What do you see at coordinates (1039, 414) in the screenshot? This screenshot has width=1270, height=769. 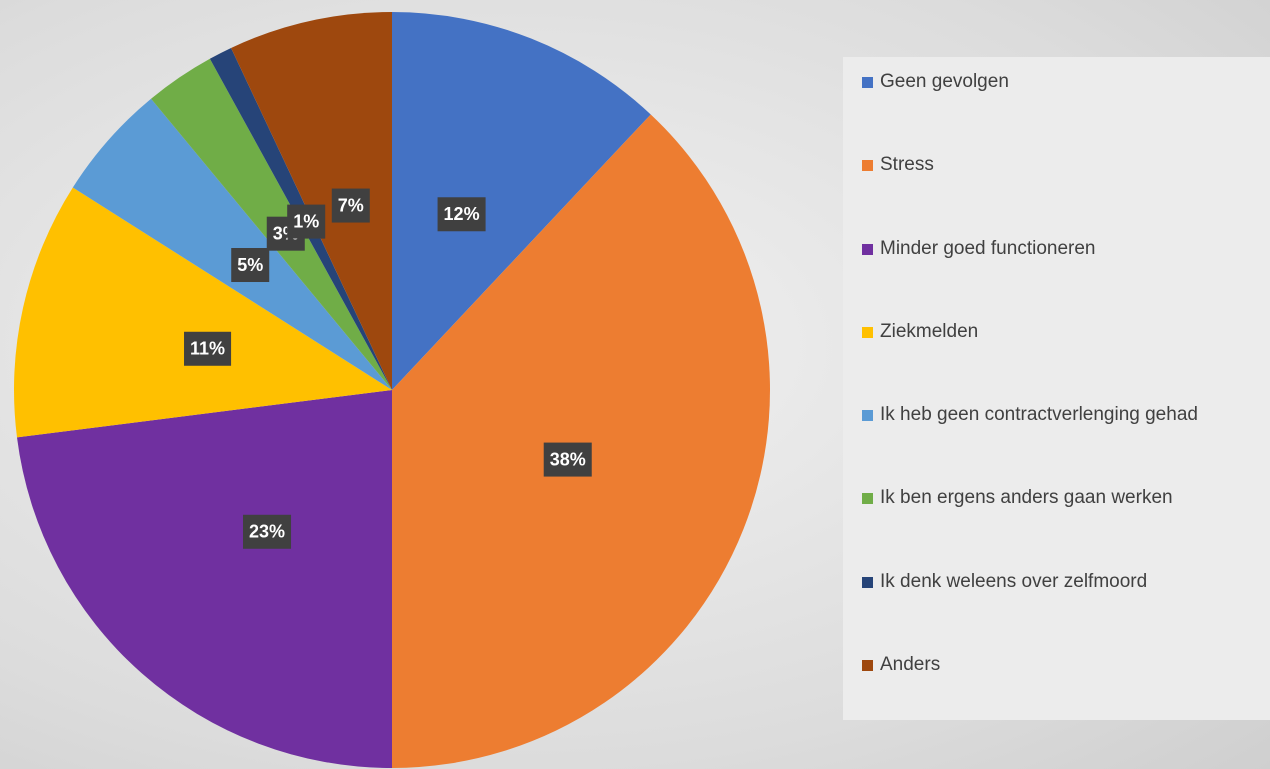 I see `legend-label: Ik heb geen contractverlenging gehad` at bounding box center [1039, 414].